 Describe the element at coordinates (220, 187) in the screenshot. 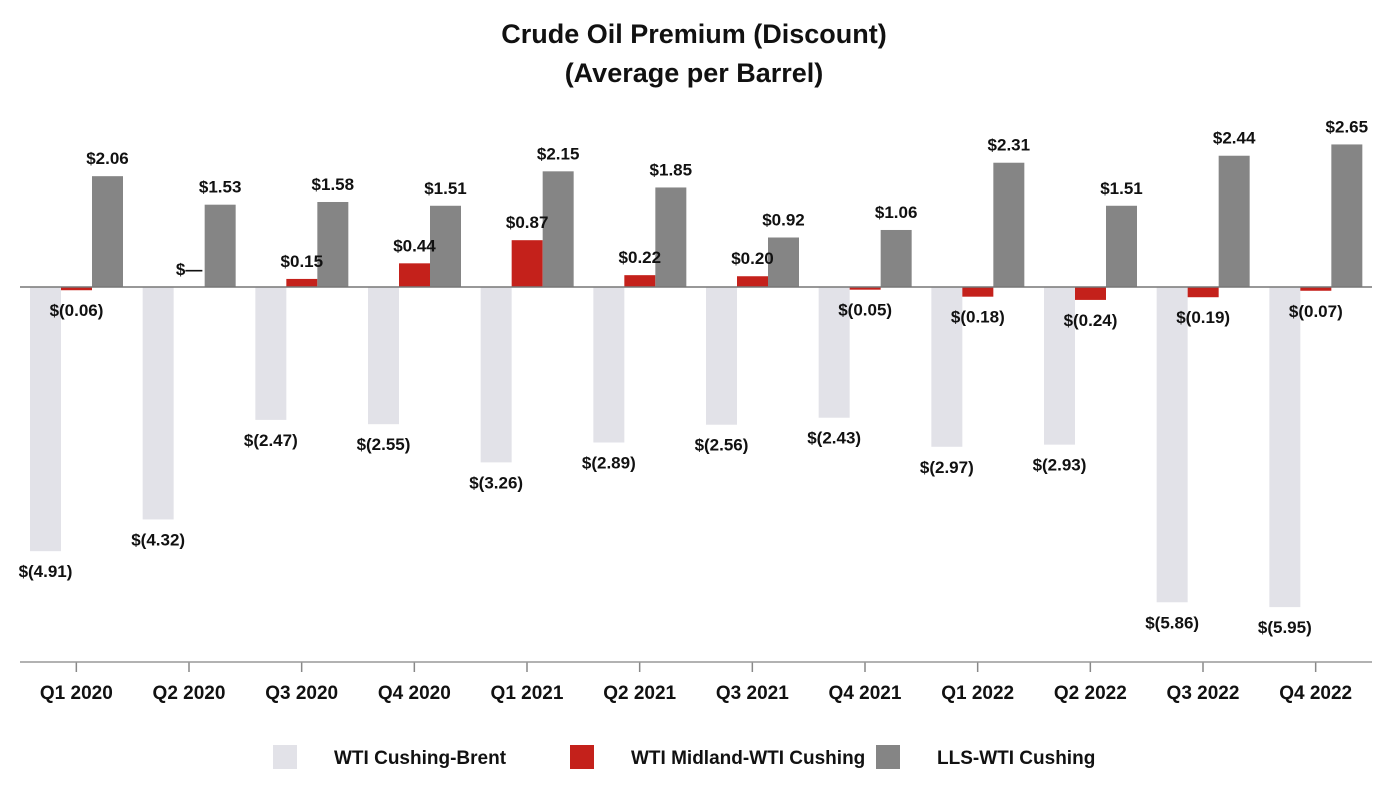

I see `data-label-lls-wti-cushing-2: $1.53` at that location.